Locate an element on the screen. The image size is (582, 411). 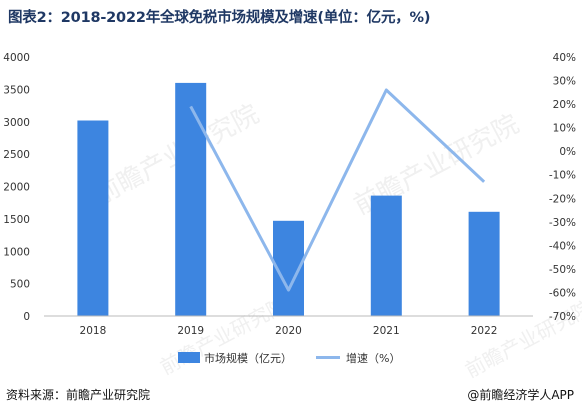
right-tick-label: -10% is located at coordinates (562, 176).